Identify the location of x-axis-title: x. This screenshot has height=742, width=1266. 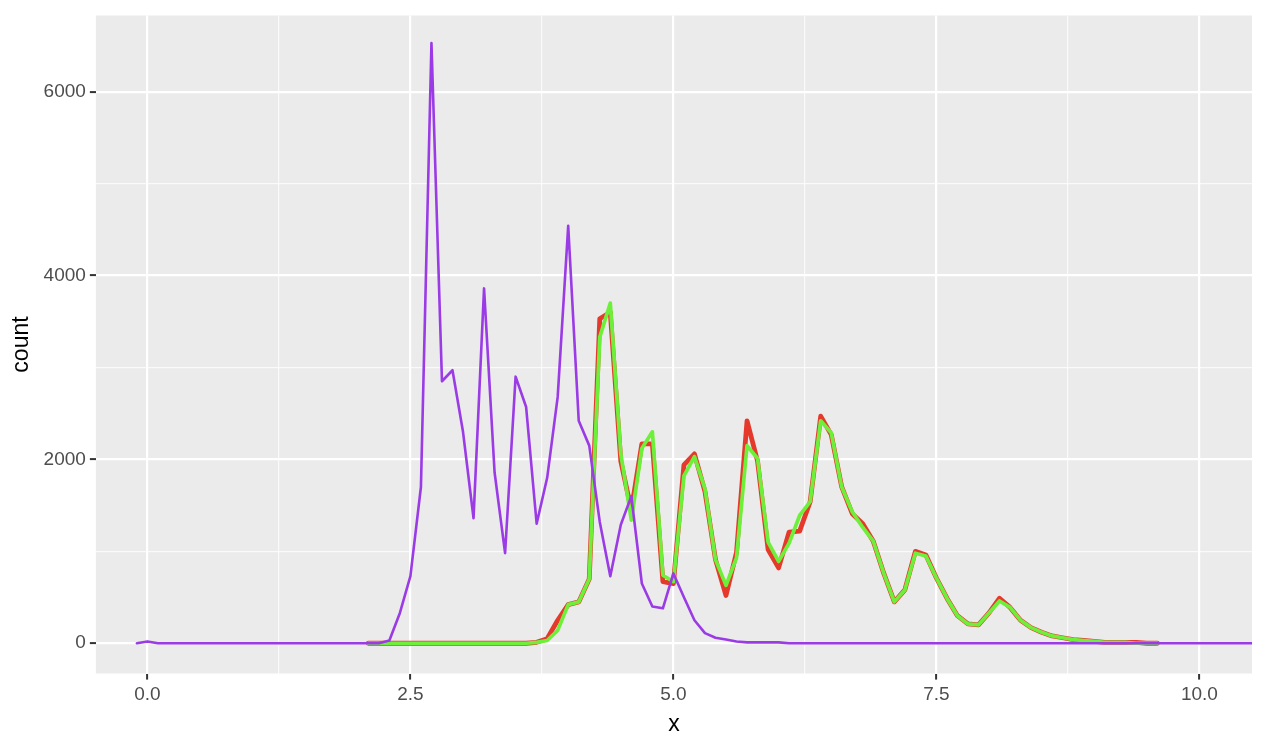
(674, 722).